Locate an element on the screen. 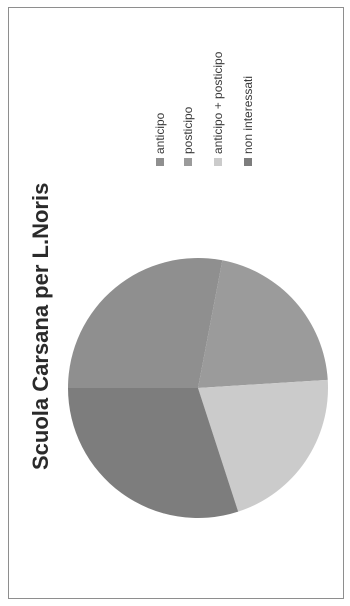  legend-item-anticipo-posticipo: anticipo + posticipo is located at coordinates (218, 108).